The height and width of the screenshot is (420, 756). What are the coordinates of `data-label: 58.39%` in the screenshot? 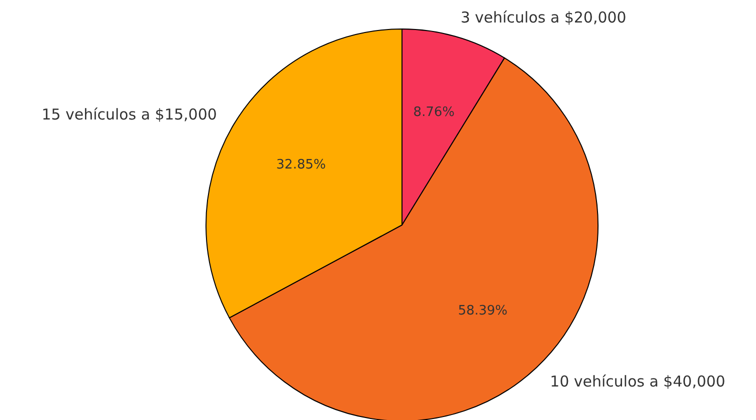 It's located at (483, 311).